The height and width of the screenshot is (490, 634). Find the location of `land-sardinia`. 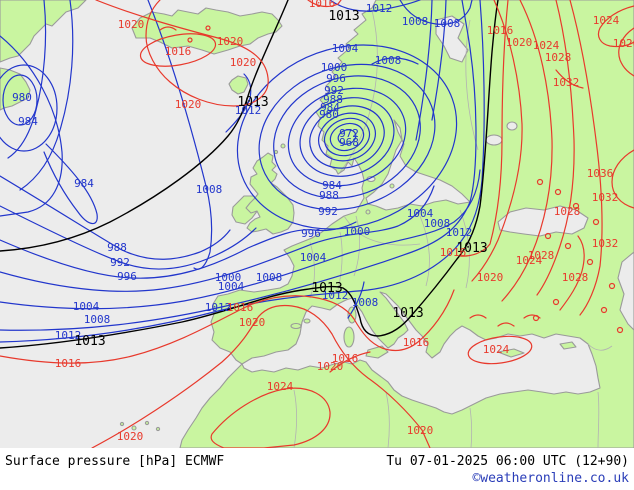

land-sardinia is located at coordinates (349, 337).